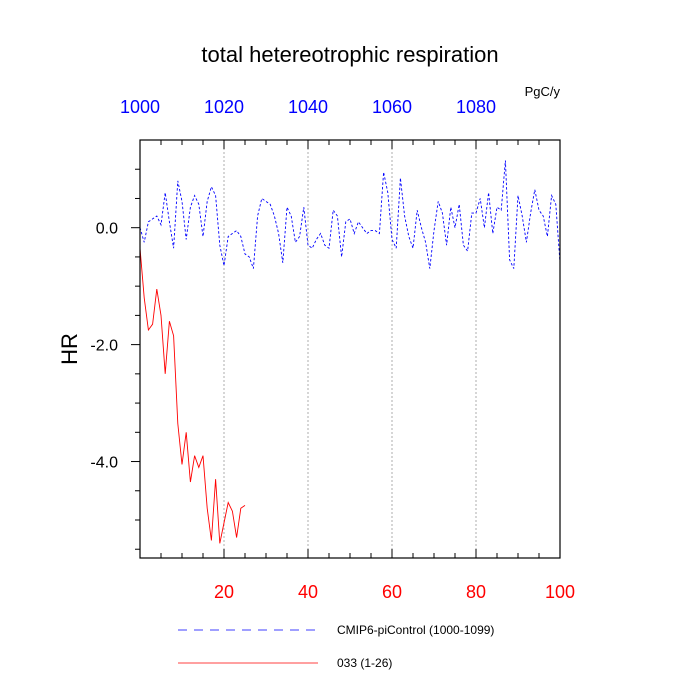 This screenshot has width=700, height=700. Describe the element at coordinates (392, 107) in the screenshot. I see `top-tick-label: 1060` at that location.